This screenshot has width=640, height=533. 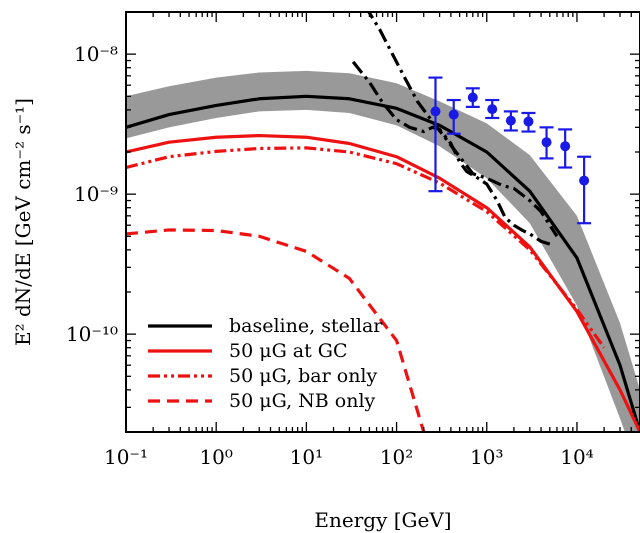 I want to click on legend-label: 50 μG at GC, so click(x=288, y=351).